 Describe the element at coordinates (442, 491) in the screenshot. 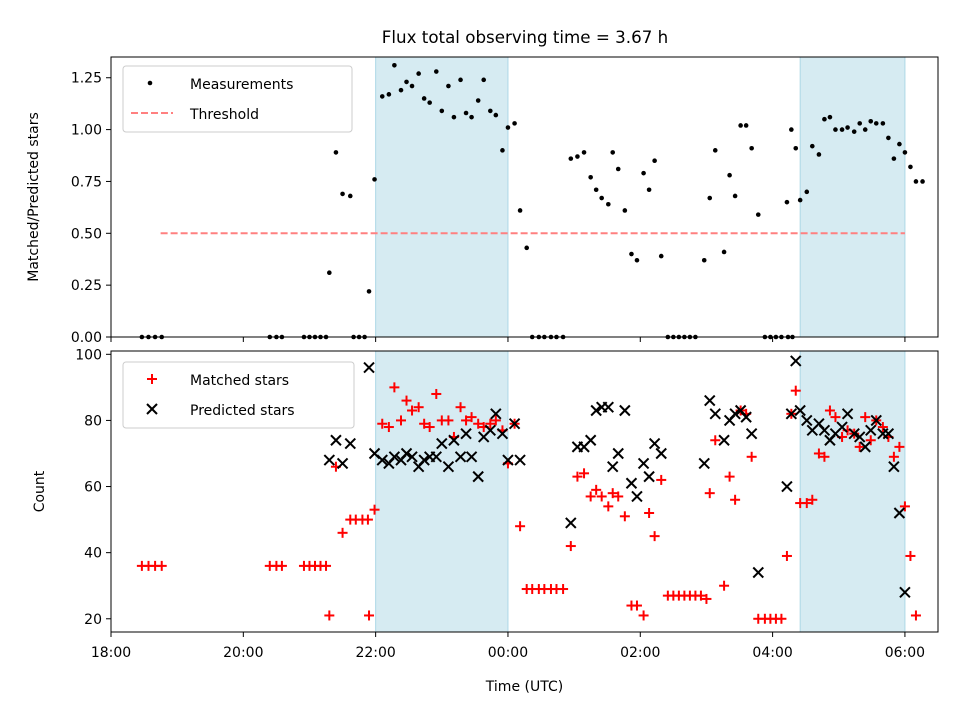

I see `bottom-shaded-interval` at that location.